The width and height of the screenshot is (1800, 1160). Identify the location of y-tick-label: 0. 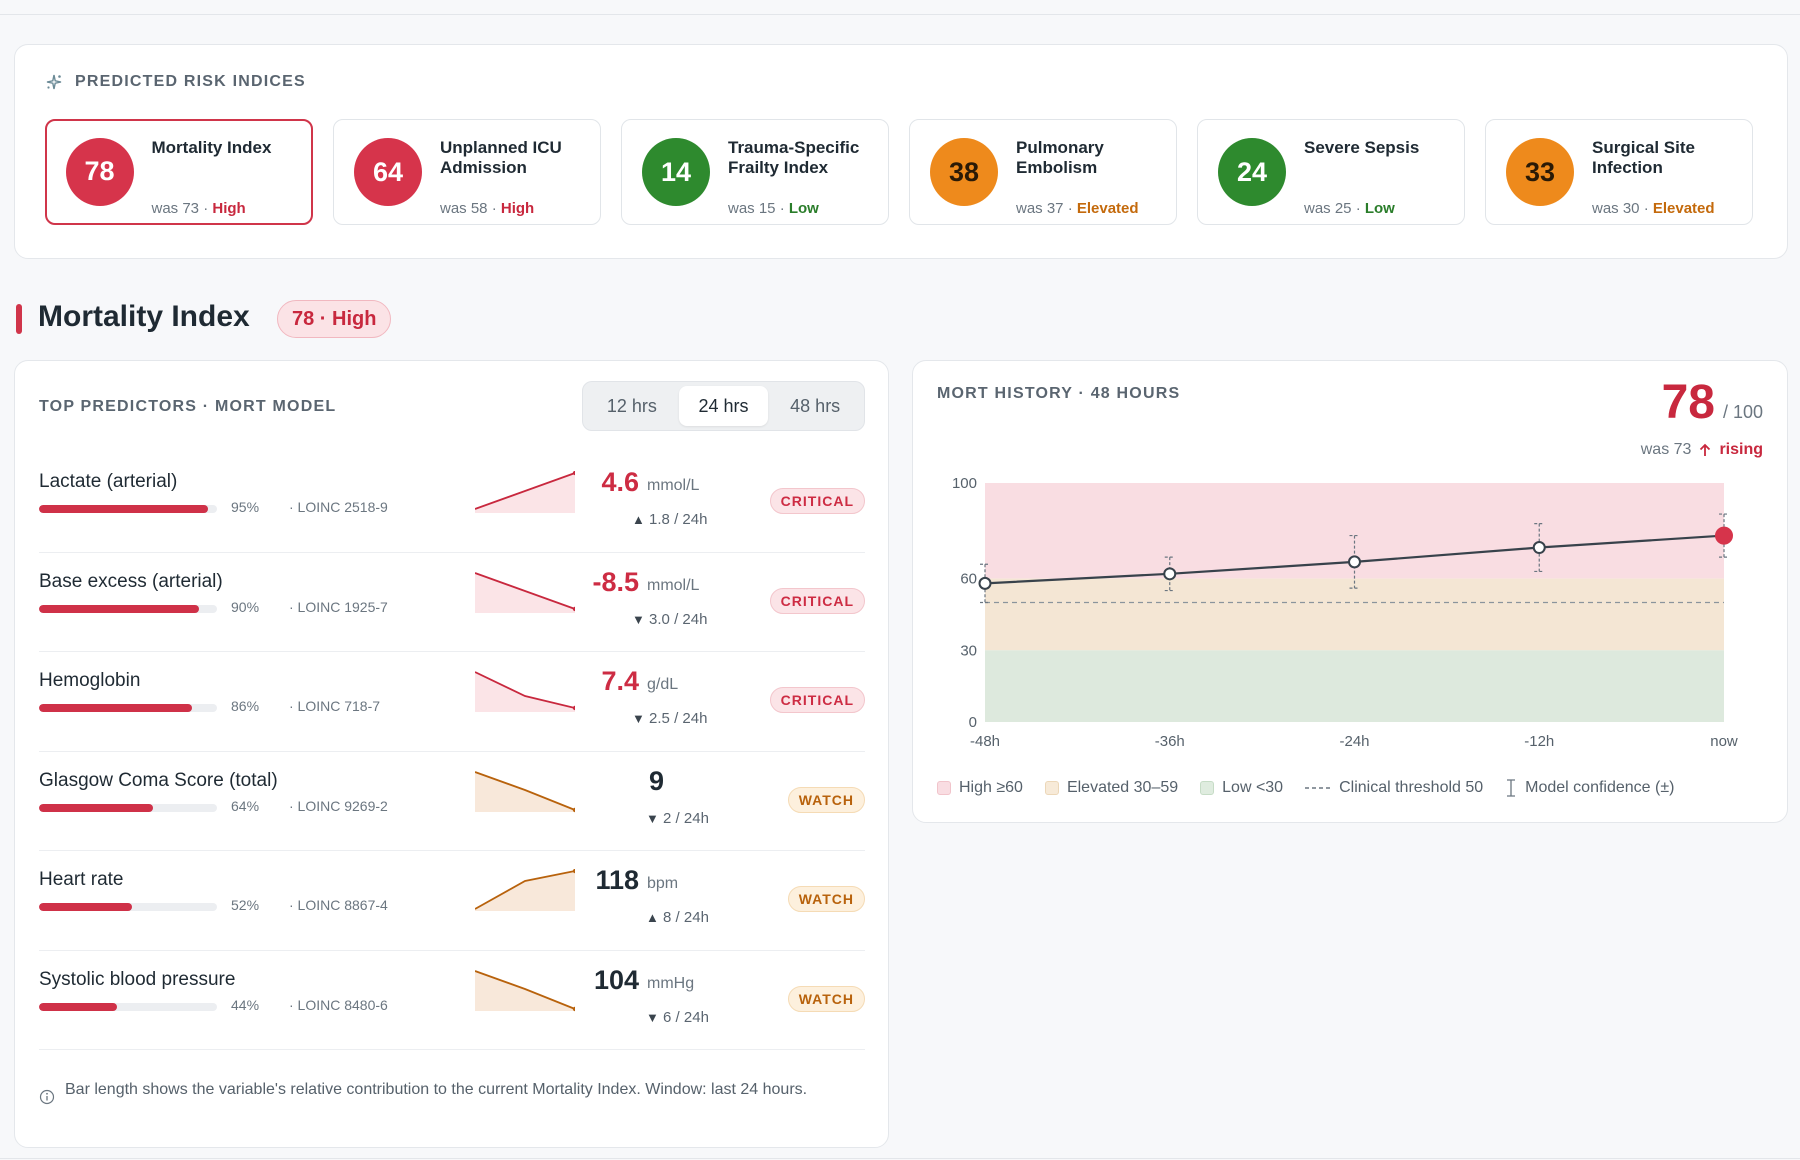
(973, 722).